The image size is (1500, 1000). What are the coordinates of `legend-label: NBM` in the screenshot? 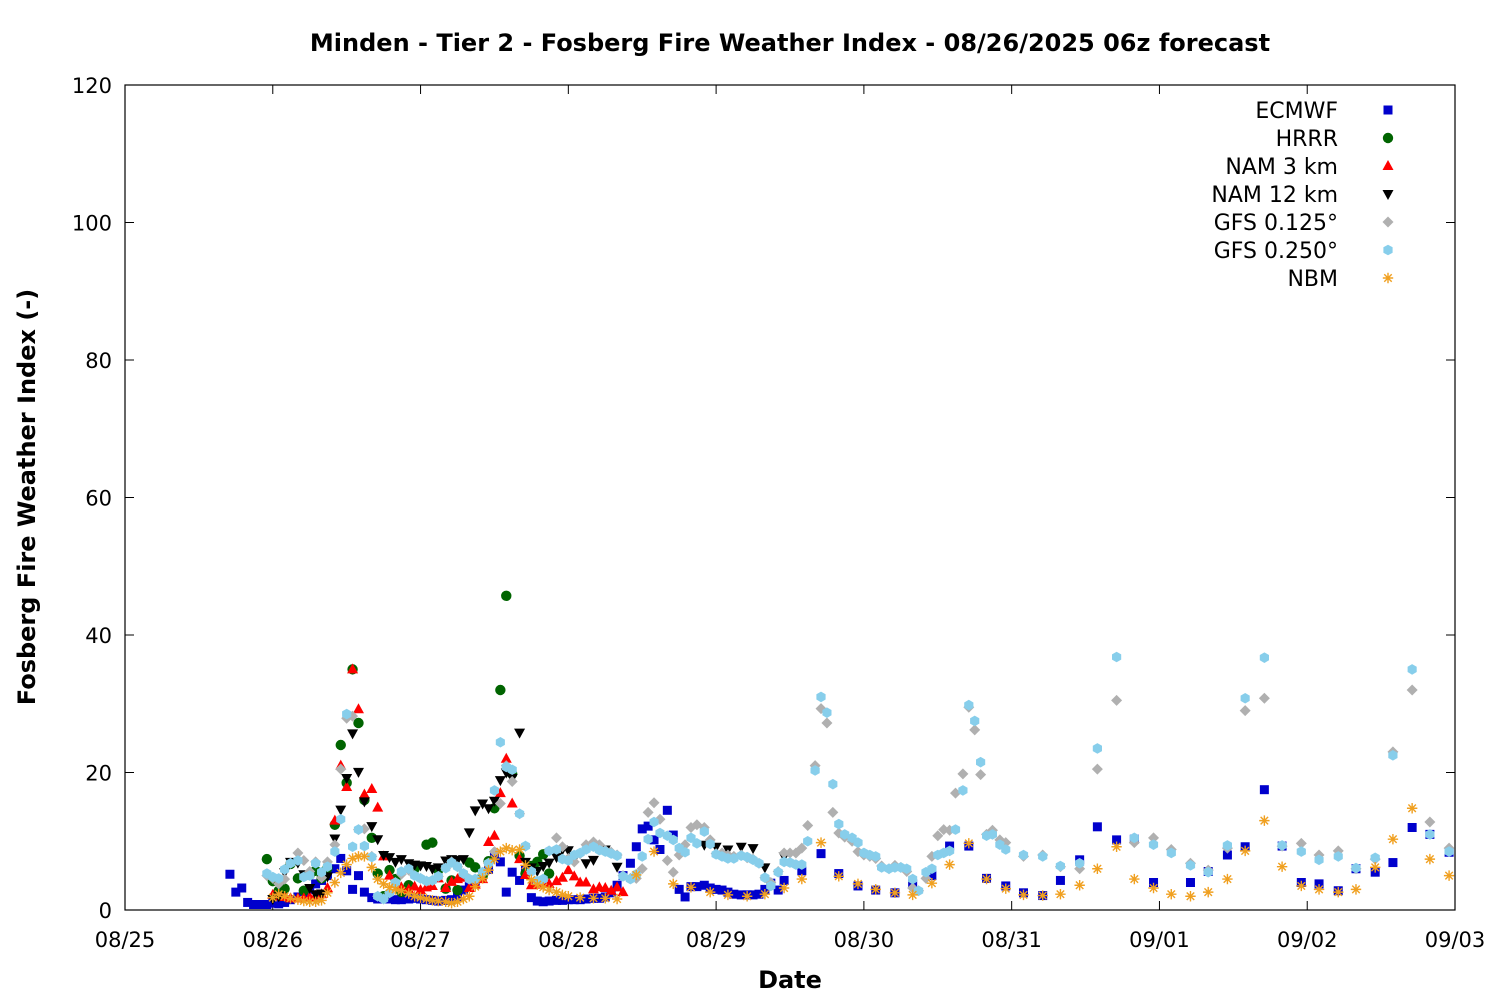 It's located at (1312, 279).